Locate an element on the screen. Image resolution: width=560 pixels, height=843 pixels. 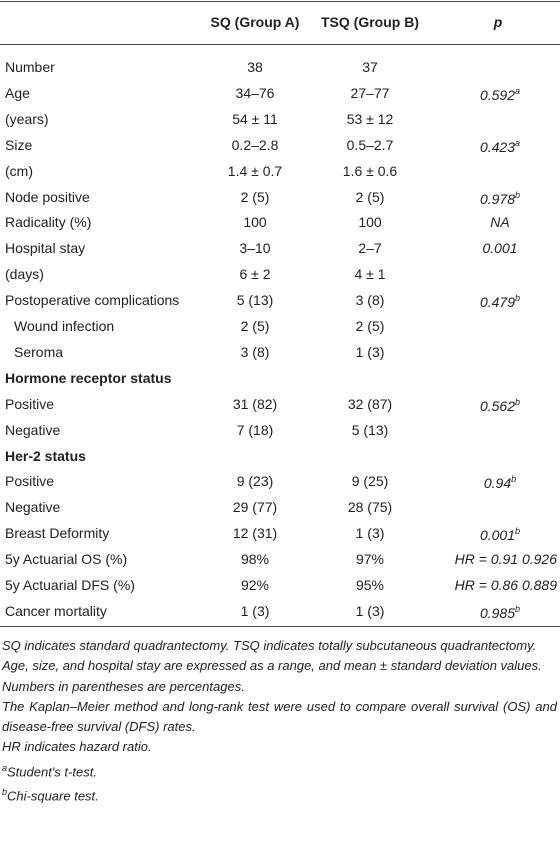
sq-cell: 7 (18) is located at coordinates (255, 429).